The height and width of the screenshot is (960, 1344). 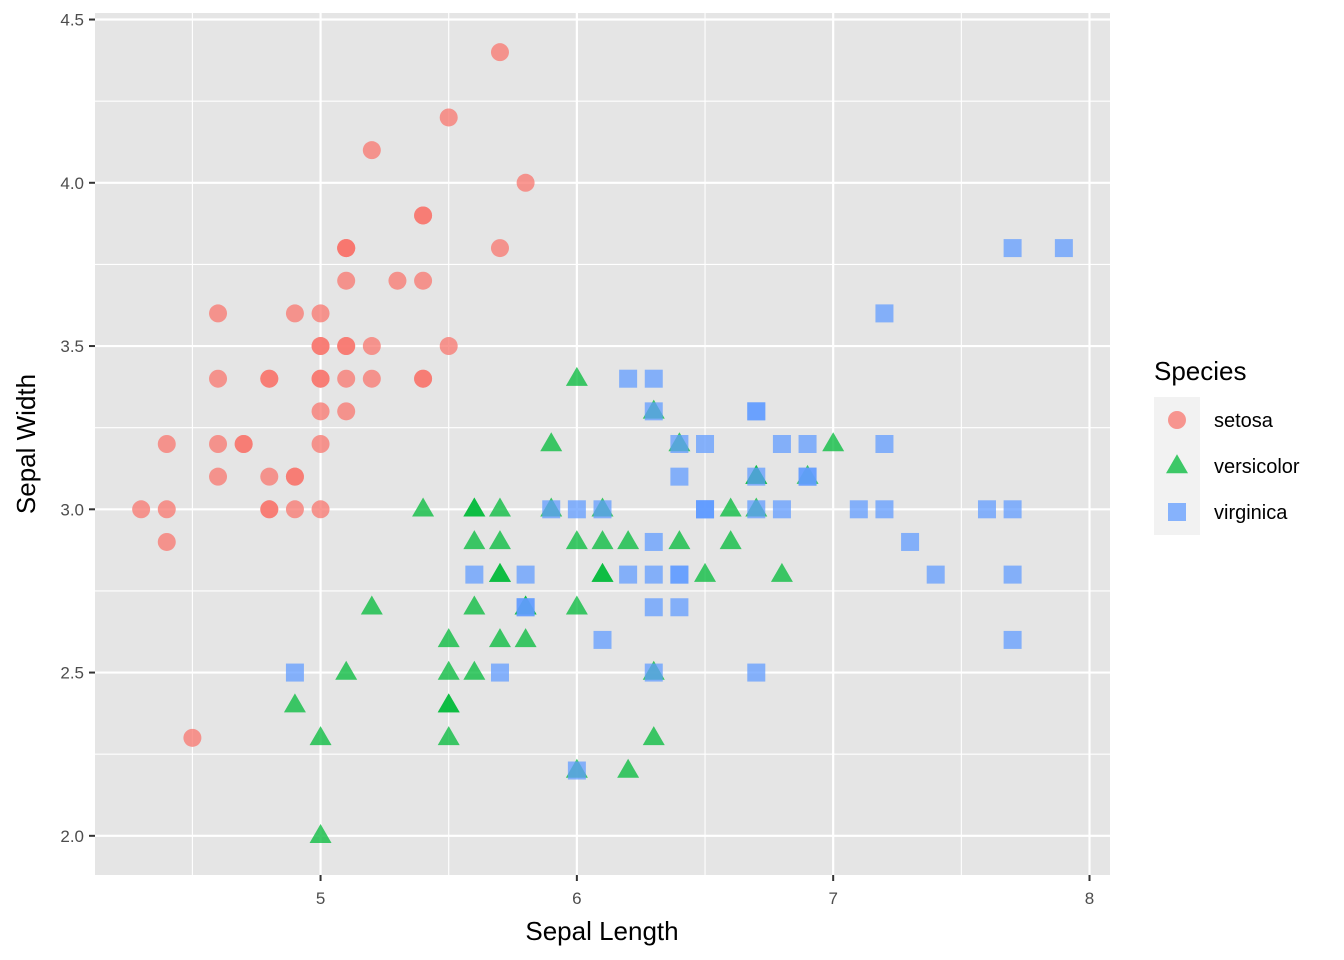 I want to click on legend-square-icon, so click(x=1177, y=512).